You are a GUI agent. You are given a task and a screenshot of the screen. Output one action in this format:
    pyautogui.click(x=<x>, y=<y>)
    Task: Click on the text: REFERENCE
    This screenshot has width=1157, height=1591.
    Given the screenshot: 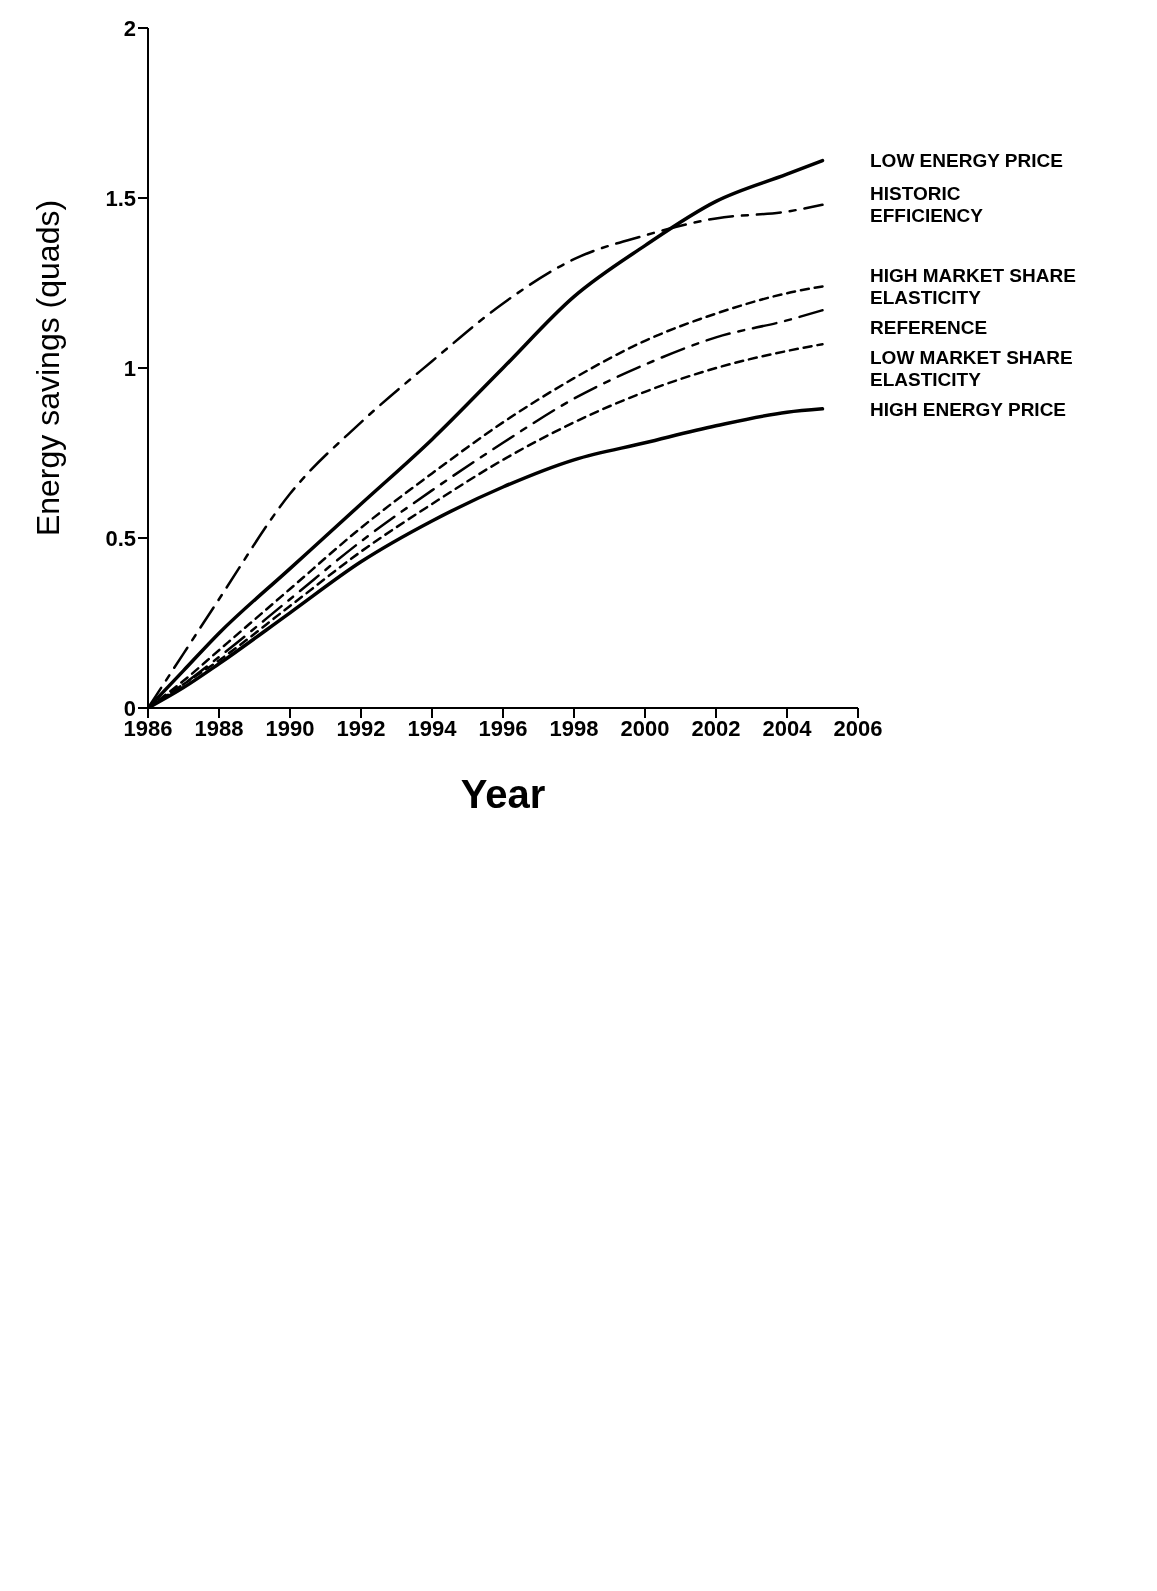 What is the action you would take?
    pyautogui.click(x=929, y=327)
    